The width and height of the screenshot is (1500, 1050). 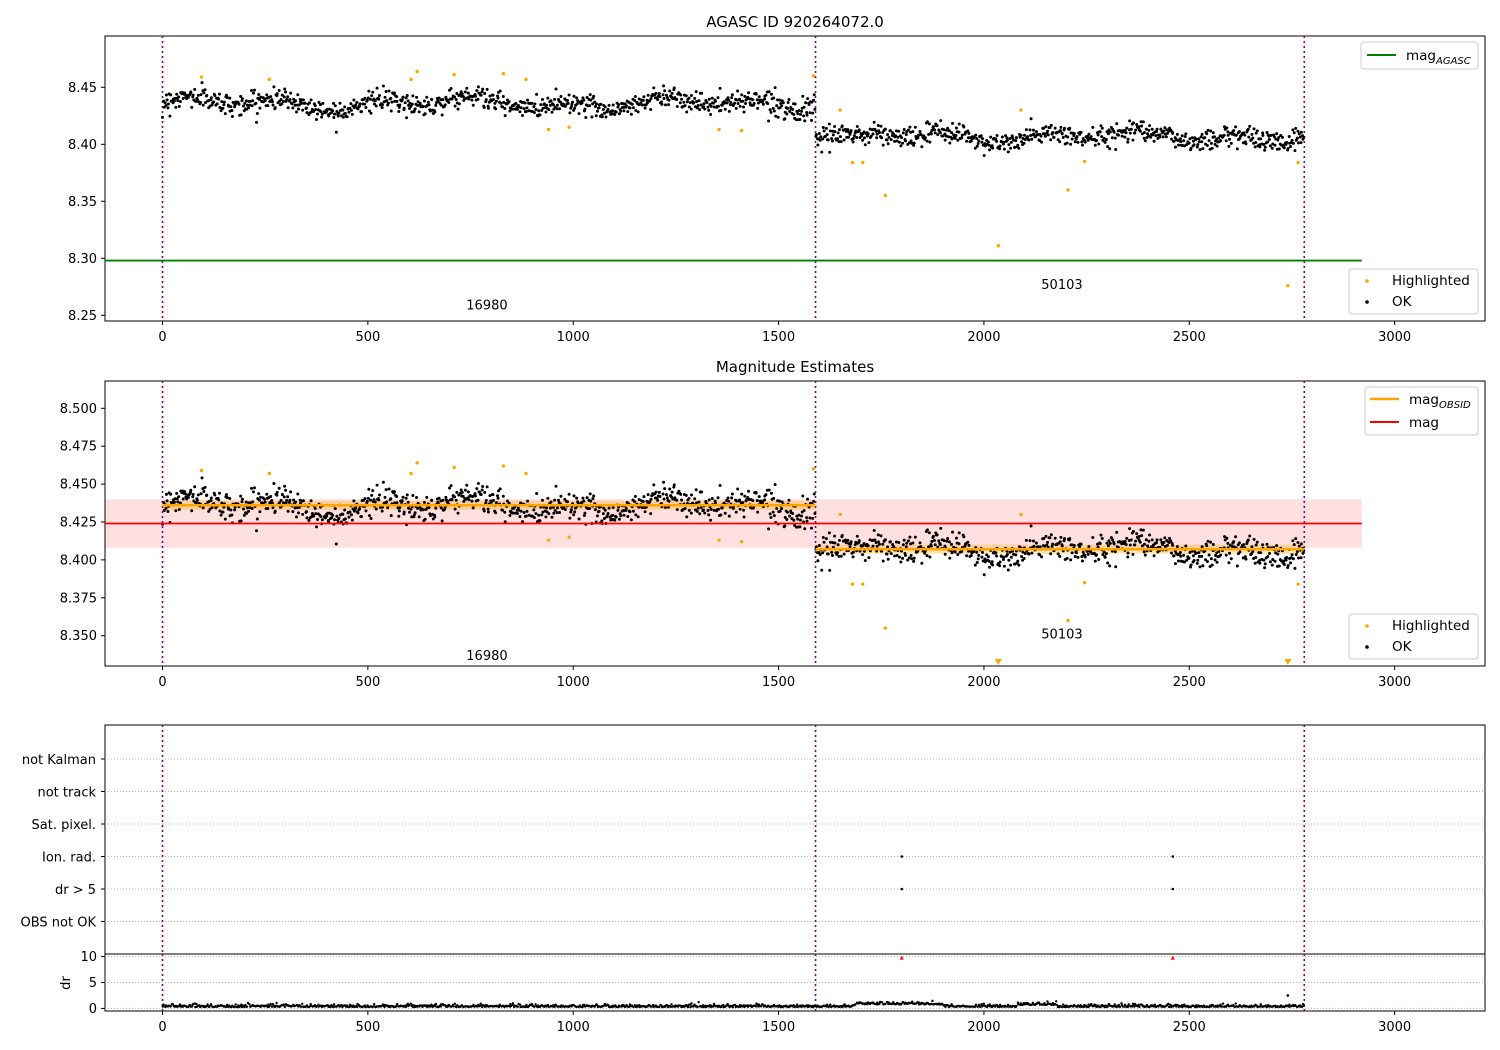 What do you see at coordinates (1438, 57) in the screenshot?
I see `svg-text: magAGASC` at bounding box center [1438, 57].